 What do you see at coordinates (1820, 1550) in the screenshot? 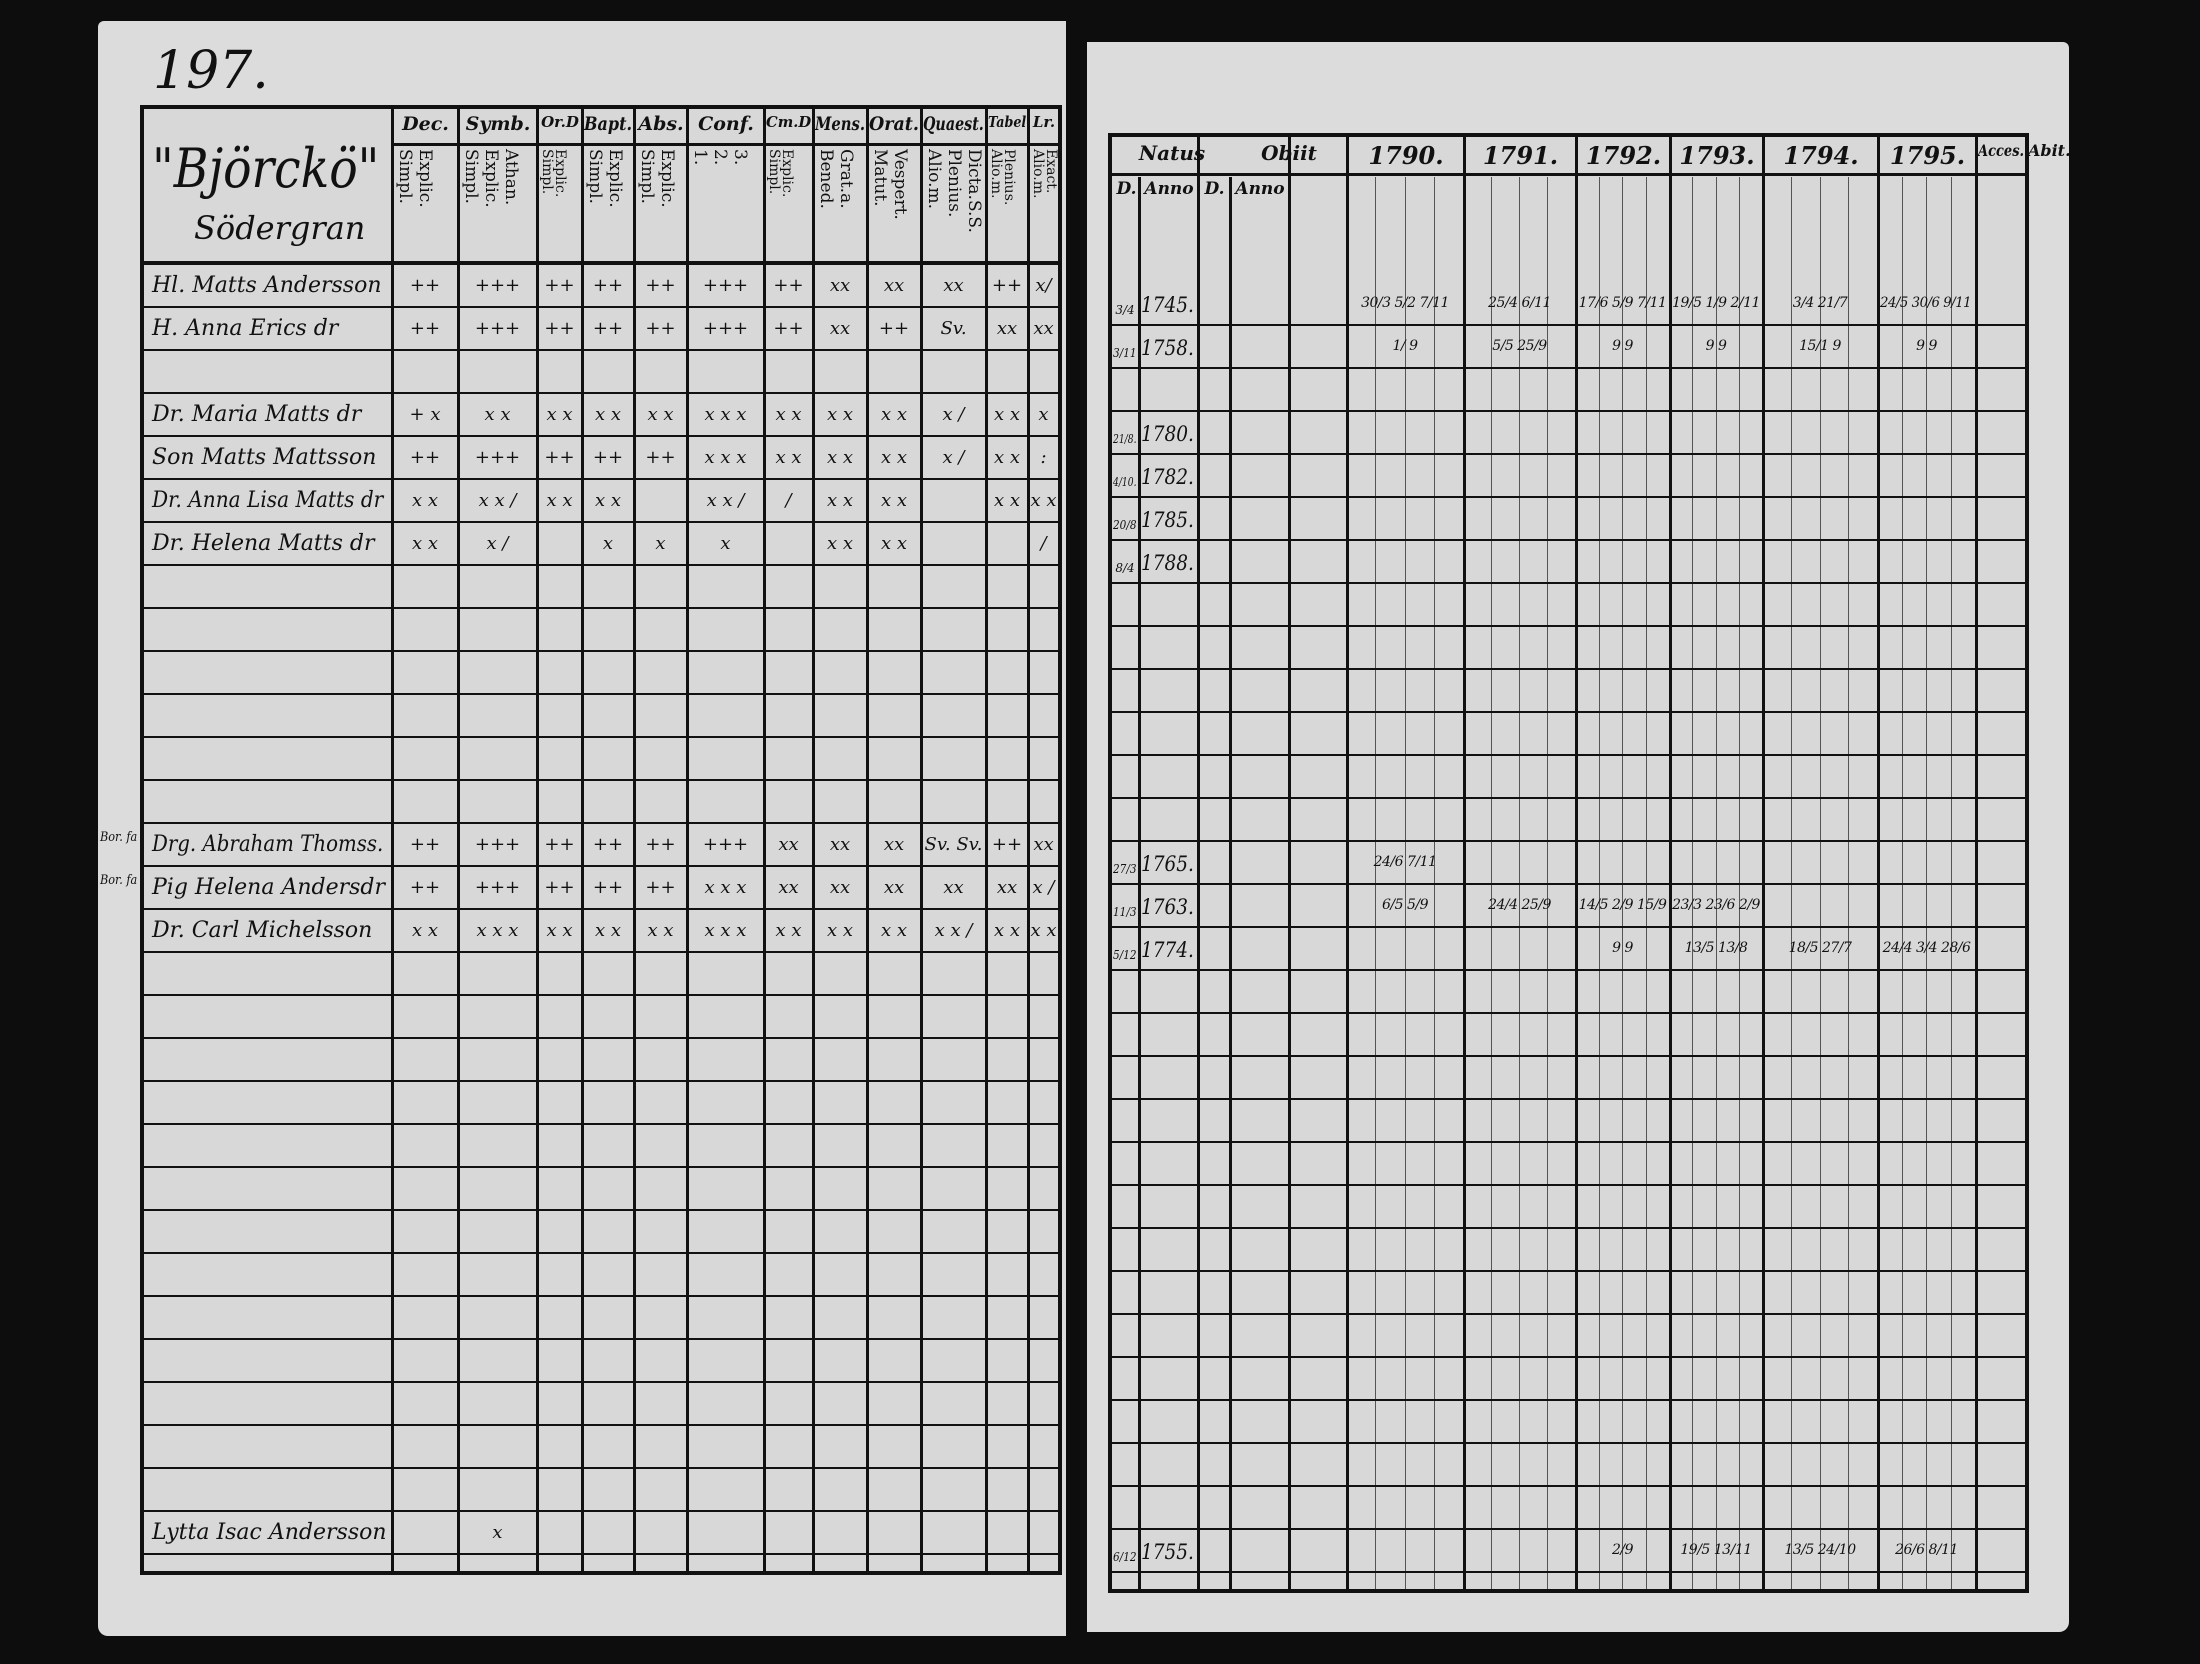
I see `communion-date: 13/5 24/10` at bounding box center [1820, 1550].